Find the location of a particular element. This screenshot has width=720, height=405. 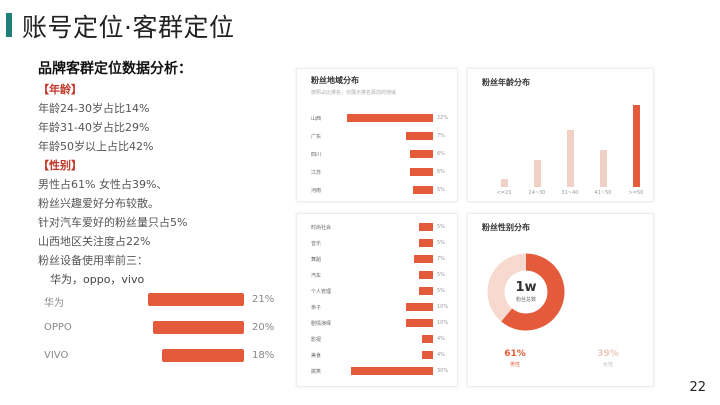

brand-percent: 20% is located at coordinates (263, 327).